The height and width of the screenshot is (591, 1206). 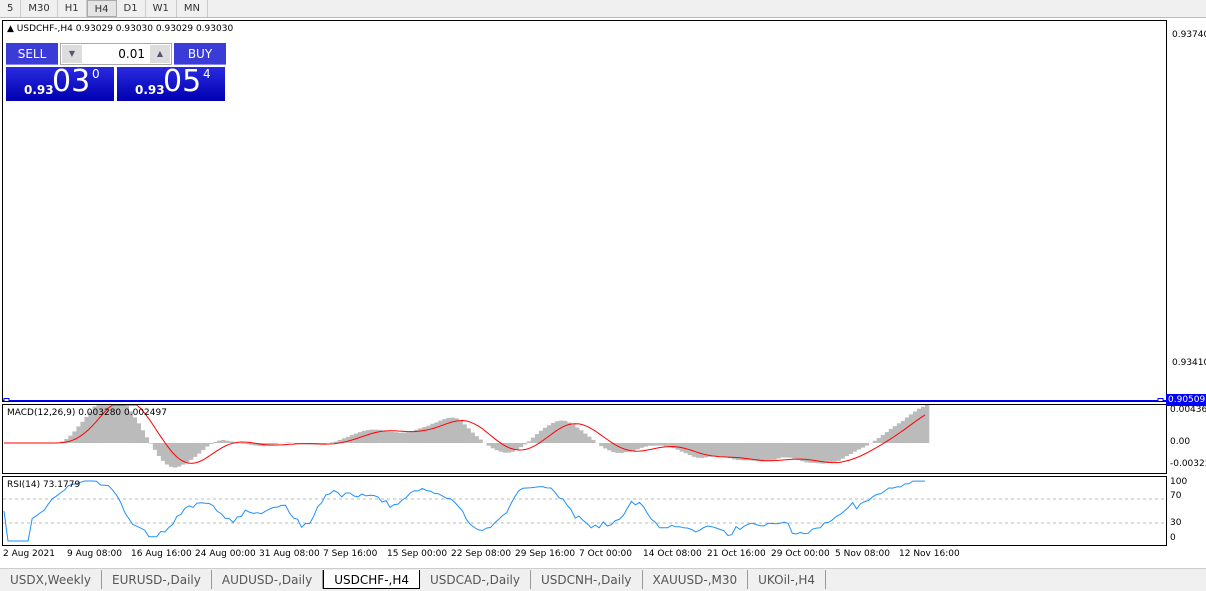 What do you see at coordinates (350, 554) in the screenshot?
I see `date-axis-label: 7 Sep 16:00` at bounding box center [350, 554].